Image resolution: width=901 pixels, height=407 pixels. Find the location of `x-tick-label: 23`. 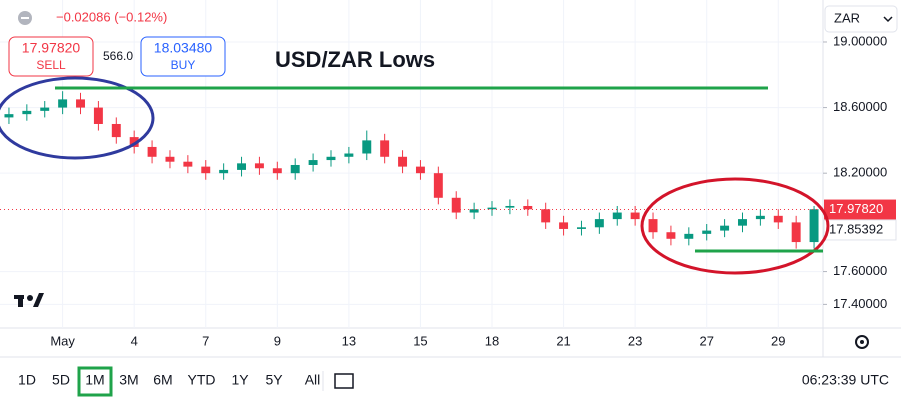

x-tick-label: 23 is located at coordinates (635, 340).